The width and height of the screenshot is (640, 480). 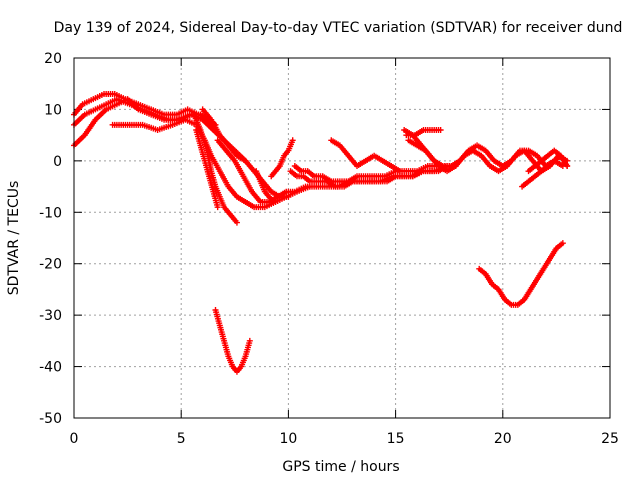 What do you see at coordinates (503, 439) in the screenshot?
I see `x-tick-label: 20` at bounding box center [503, 439].